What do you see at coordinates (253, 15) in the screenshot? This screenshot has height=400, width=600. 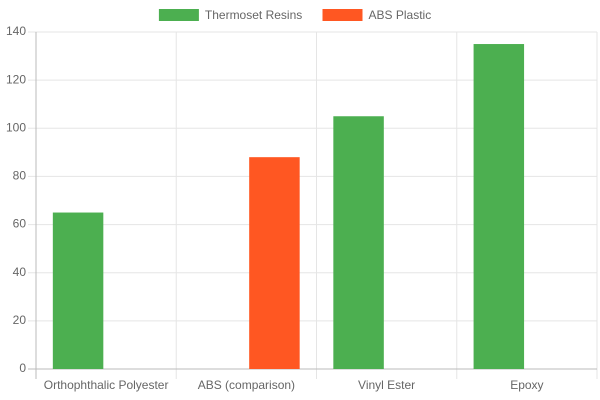 I see `legend-label: Thermoset Resins` at bounding box center [253, 15].